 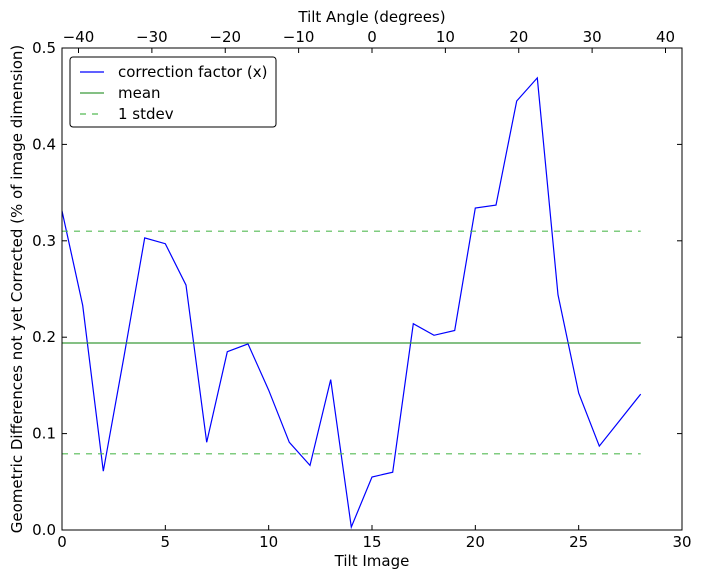 What do you see at coordinates (44, 48) in the screenshot?
I see `y-tick-label: 0.5` at bounding box center [44, 48].